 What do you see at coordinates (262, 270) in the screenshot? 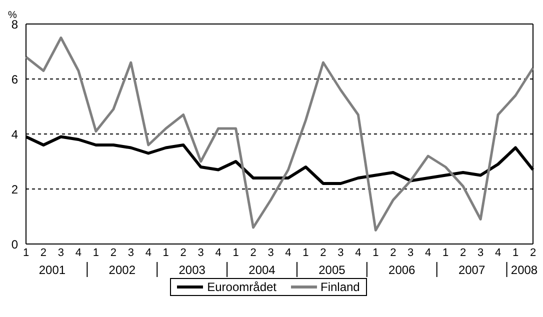
I see `text: 2004` at bounding box center [262, 270].